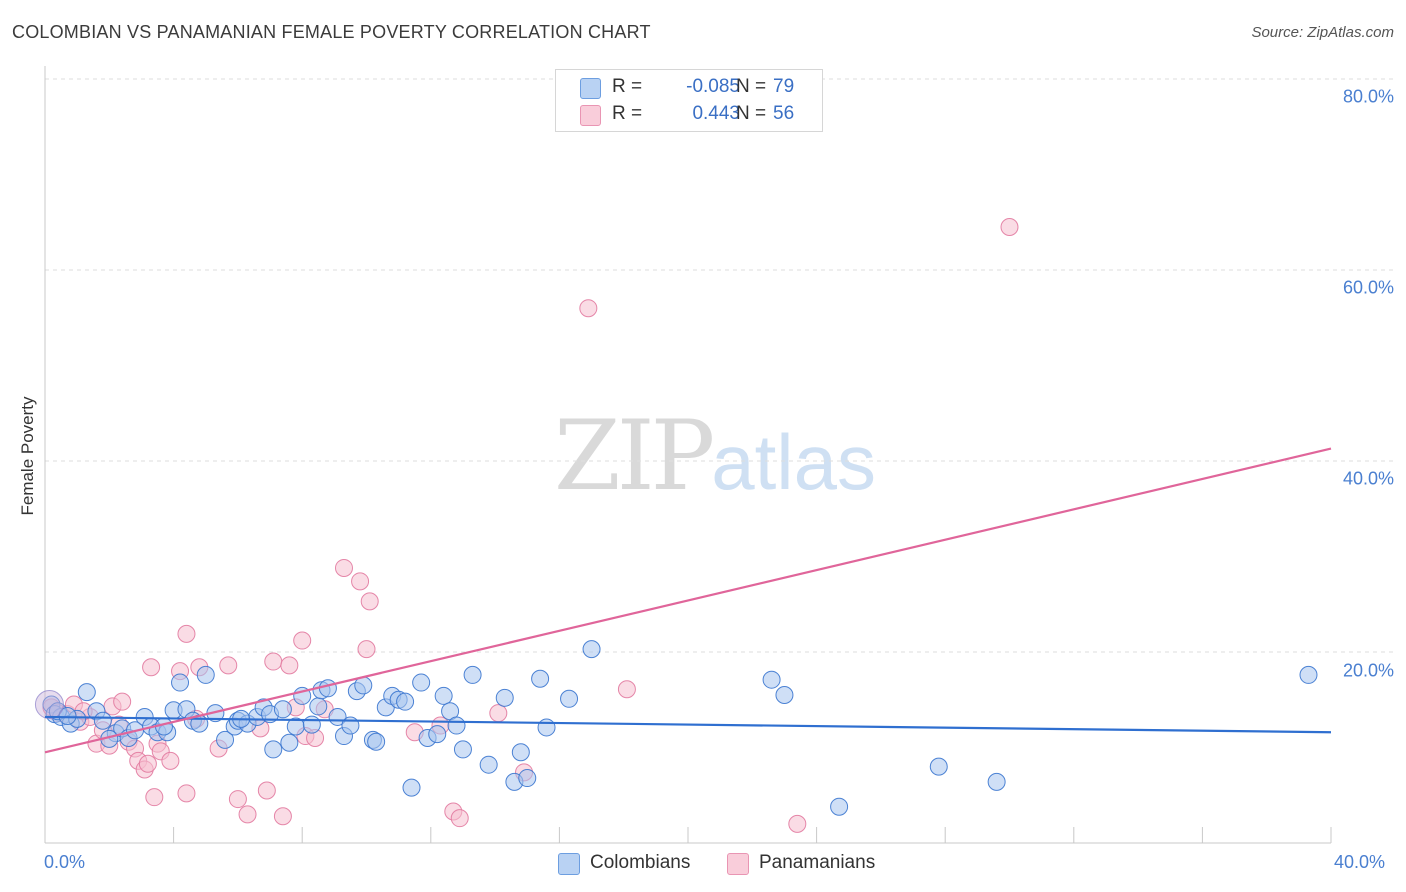  I want to click on watermark-zip: ZIP, so click(634, 456).